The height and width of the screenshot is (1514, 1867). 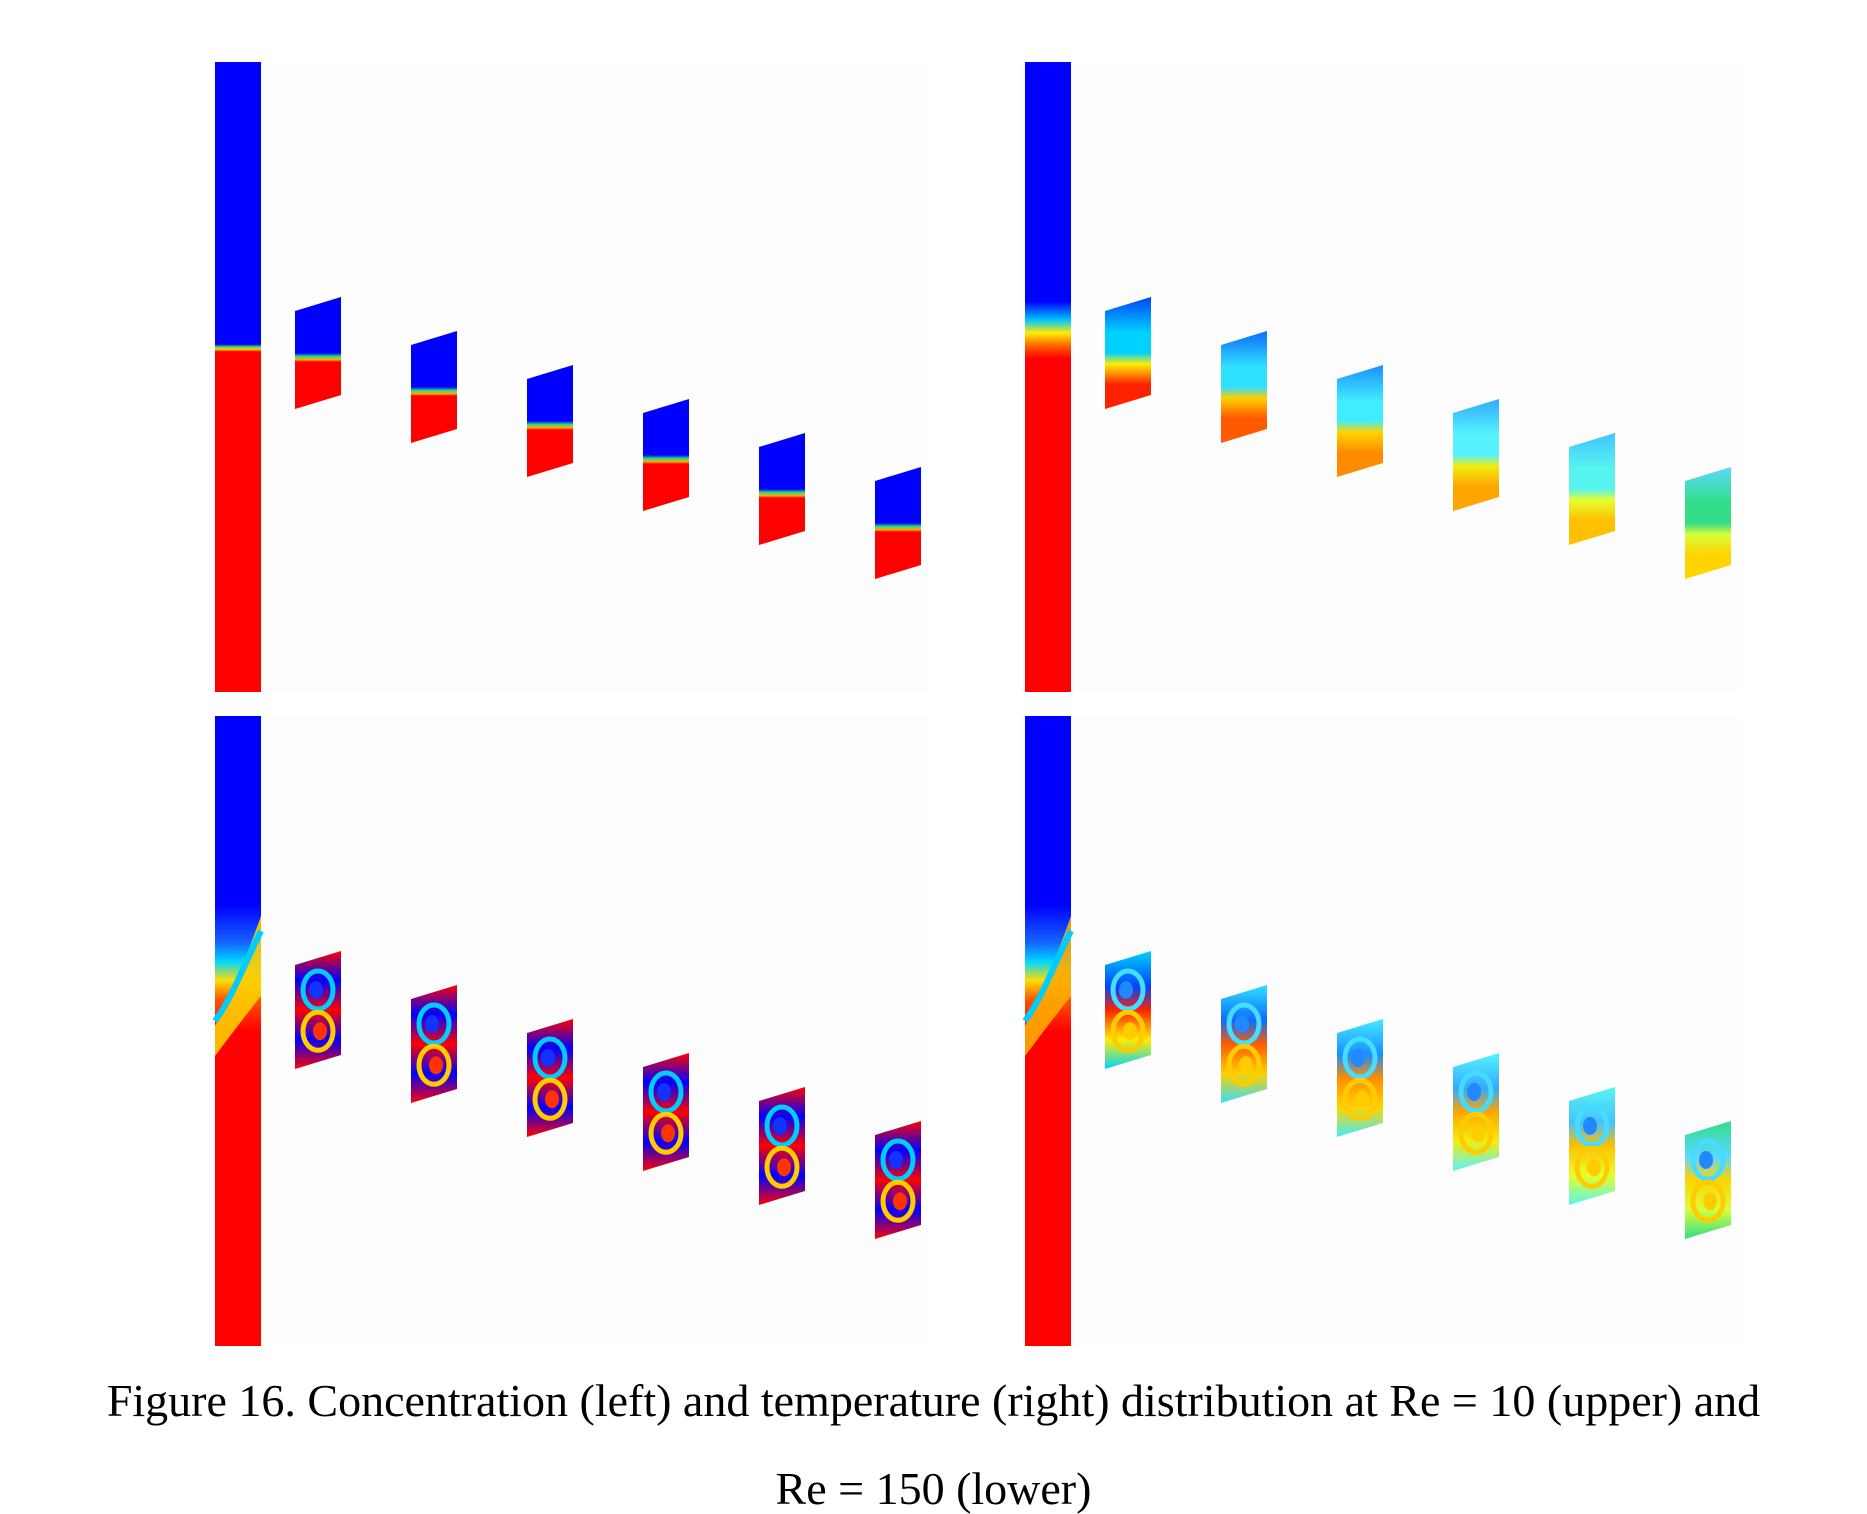 I want to click on figure-caption-line-2: Re = 150 (lower), so click(x=933, y=1488).